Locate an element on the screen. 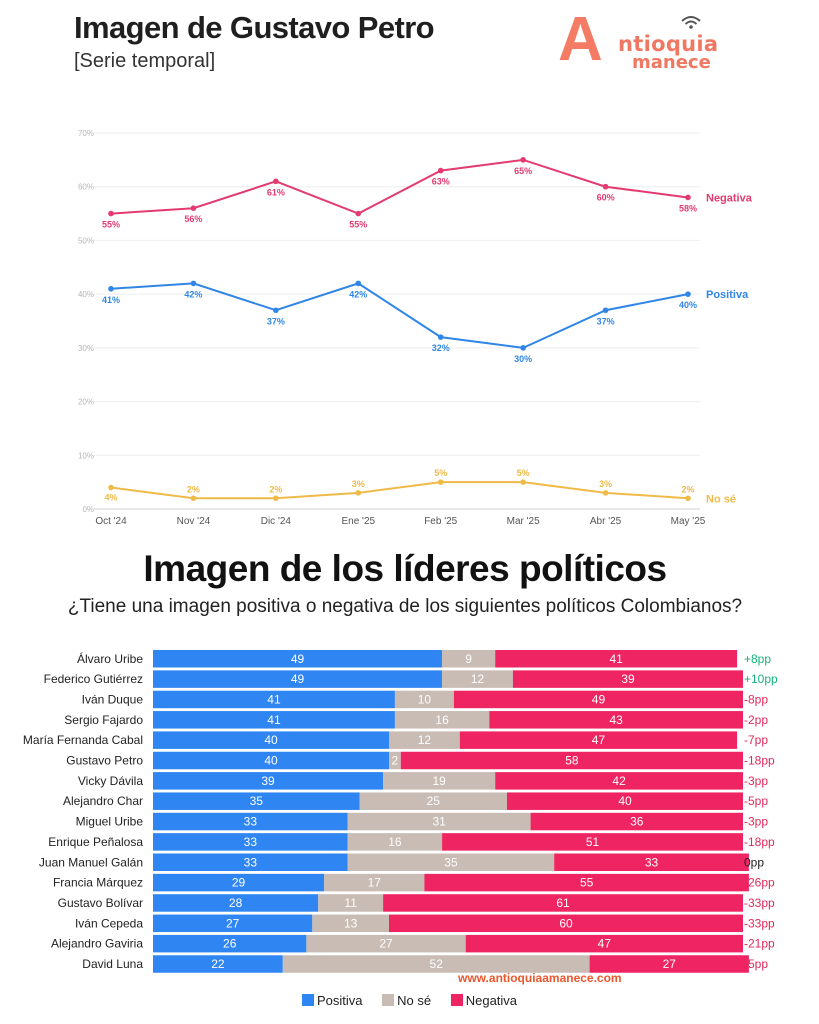  leaders-title: Imagen de los líderes políticos is located at coordinates (405, 568).